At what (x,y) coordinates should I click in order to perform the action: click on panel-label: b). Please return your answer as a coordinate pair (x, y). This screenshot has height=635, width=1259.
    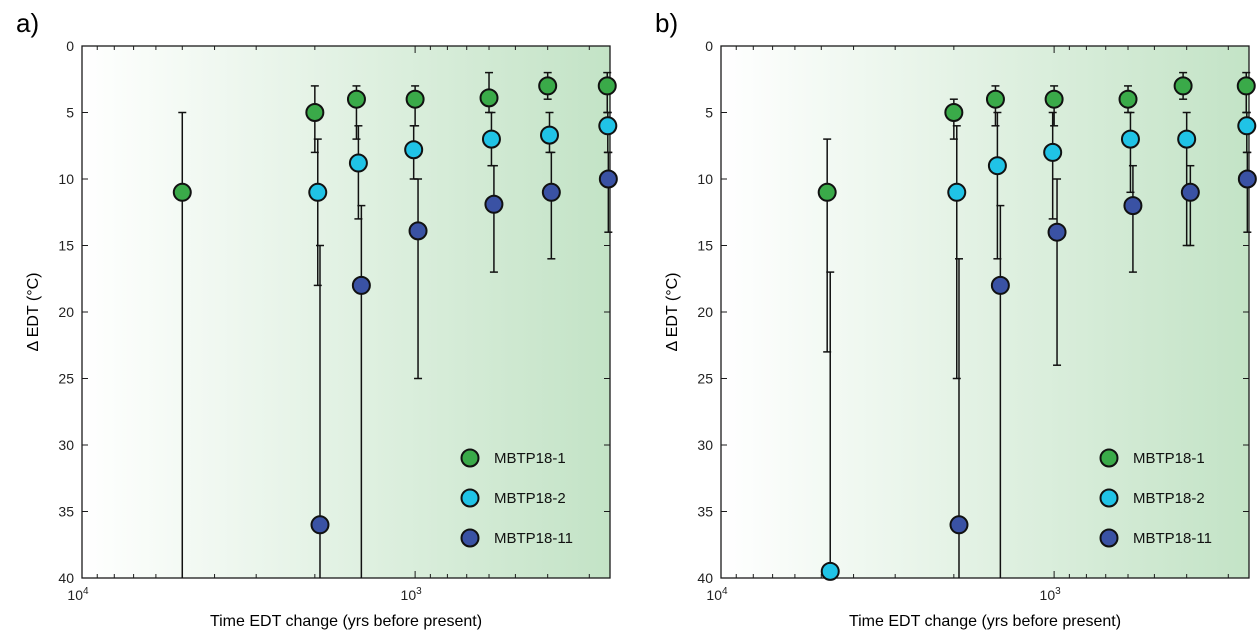
    Looking at the image, I should click on (666, 23).